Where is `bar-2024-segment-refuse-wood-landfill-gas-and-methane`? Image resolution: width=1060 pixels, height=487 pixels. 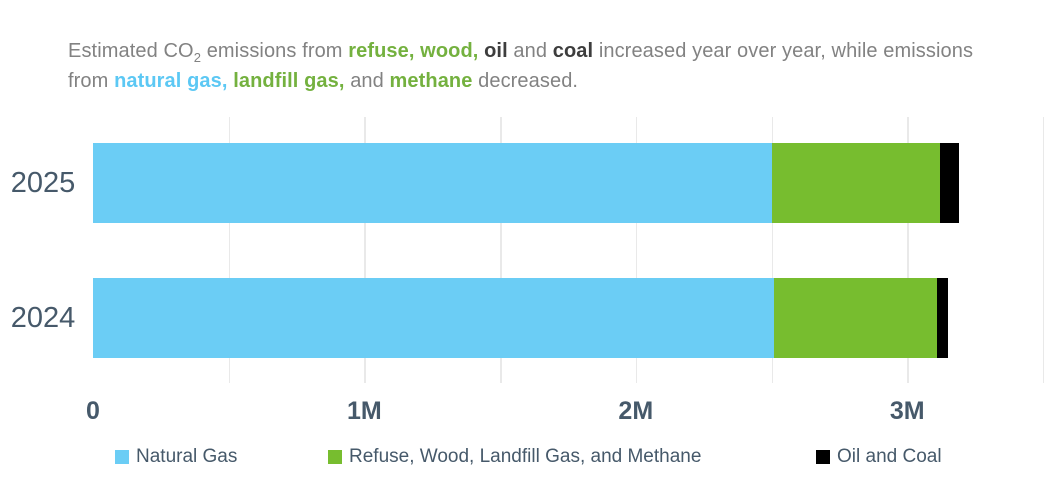 bar-2024-segment-refuse-wood-landfill-gas-and-methane is located at coordinates (856, 318).